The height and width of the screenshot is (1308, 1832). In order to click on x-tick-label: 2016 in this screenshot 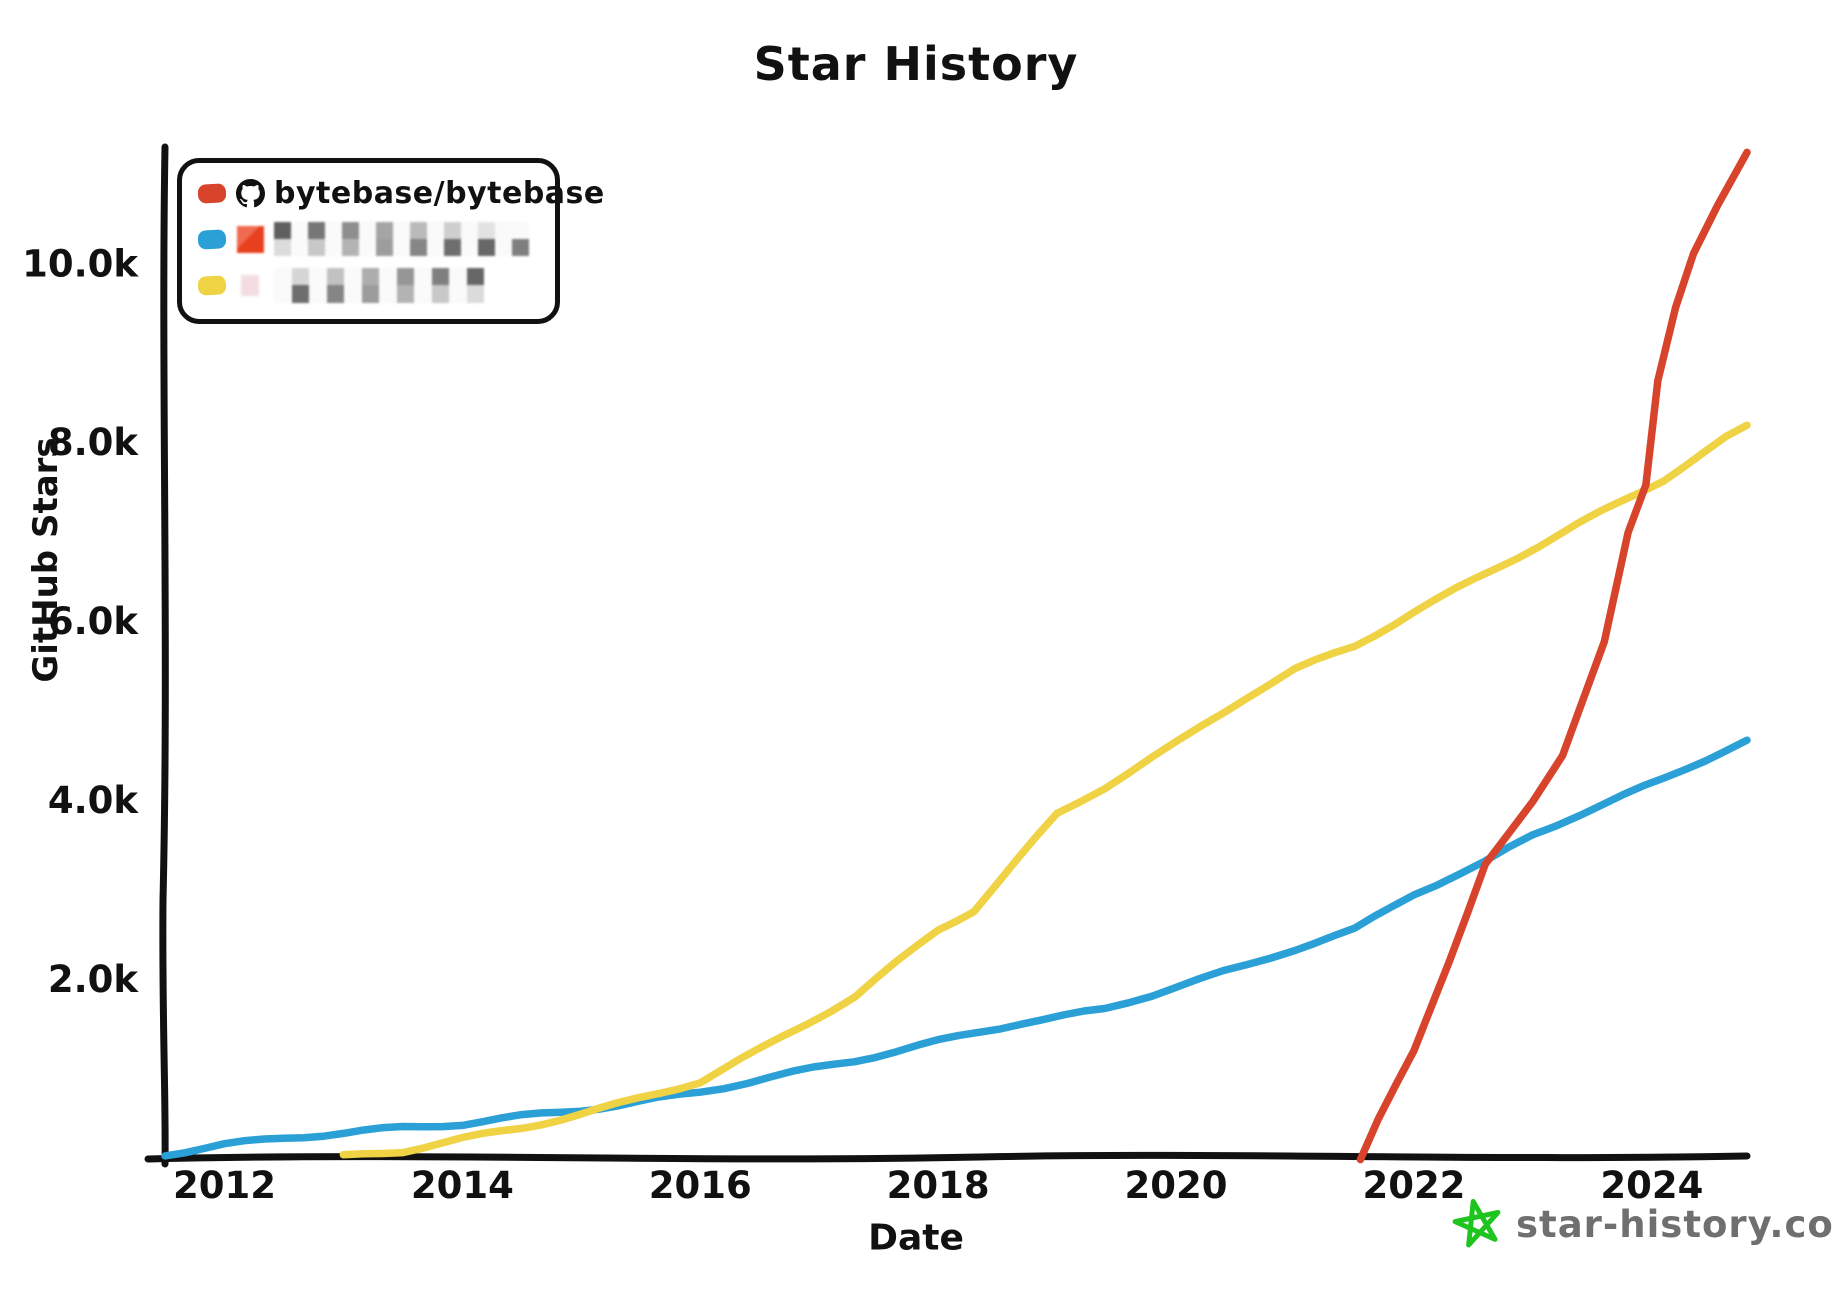, I will do `click(700, 1185)`.